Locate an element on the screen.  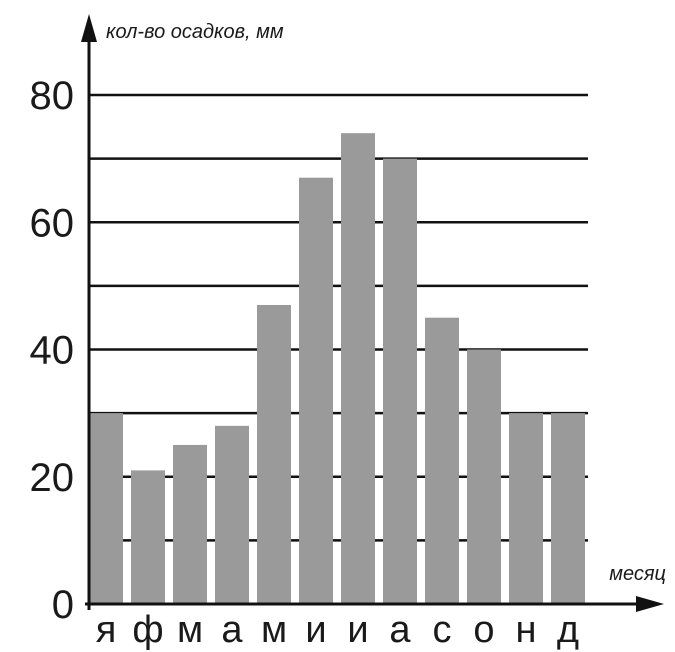
x-axis-arrowhead is located at coordinates (650, 604).